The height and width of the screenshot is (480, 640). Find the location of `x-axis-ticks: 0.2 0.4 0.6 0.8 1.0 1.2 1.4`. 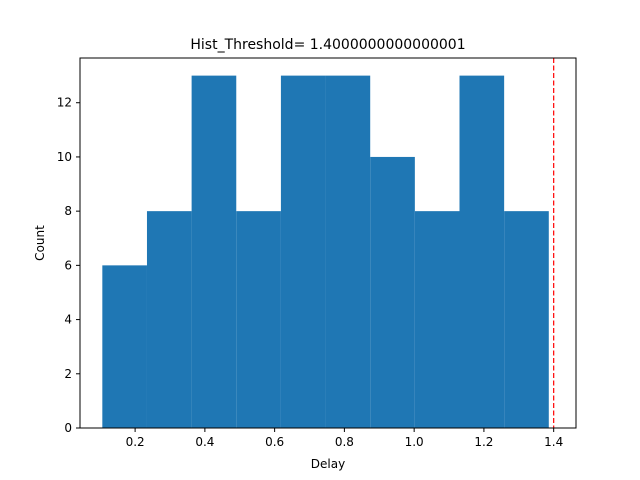

x-axis-ticks: 0.2 0.4 0.6 0.8 1.0 1.2 1.4 is located at coordinates (344, 438).